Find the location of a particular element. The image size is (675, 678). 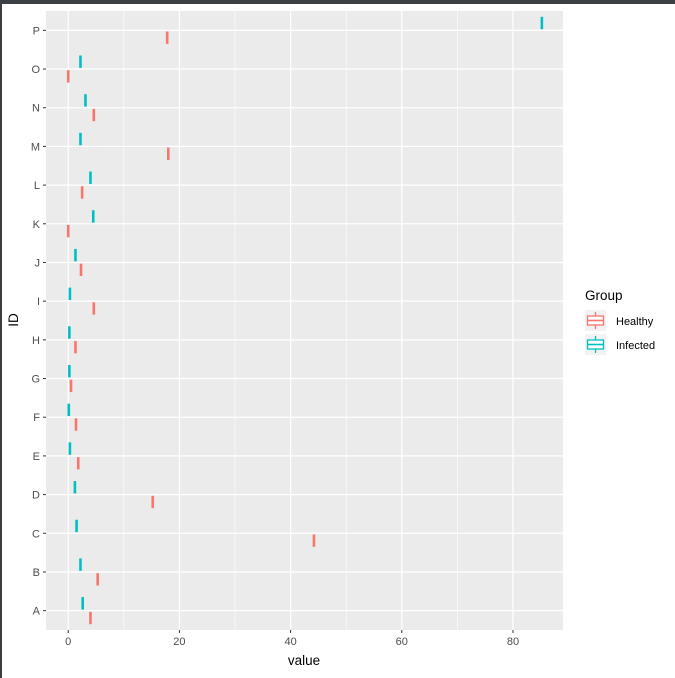

y-tick-label-o: O is located at coordinates (35, 70).